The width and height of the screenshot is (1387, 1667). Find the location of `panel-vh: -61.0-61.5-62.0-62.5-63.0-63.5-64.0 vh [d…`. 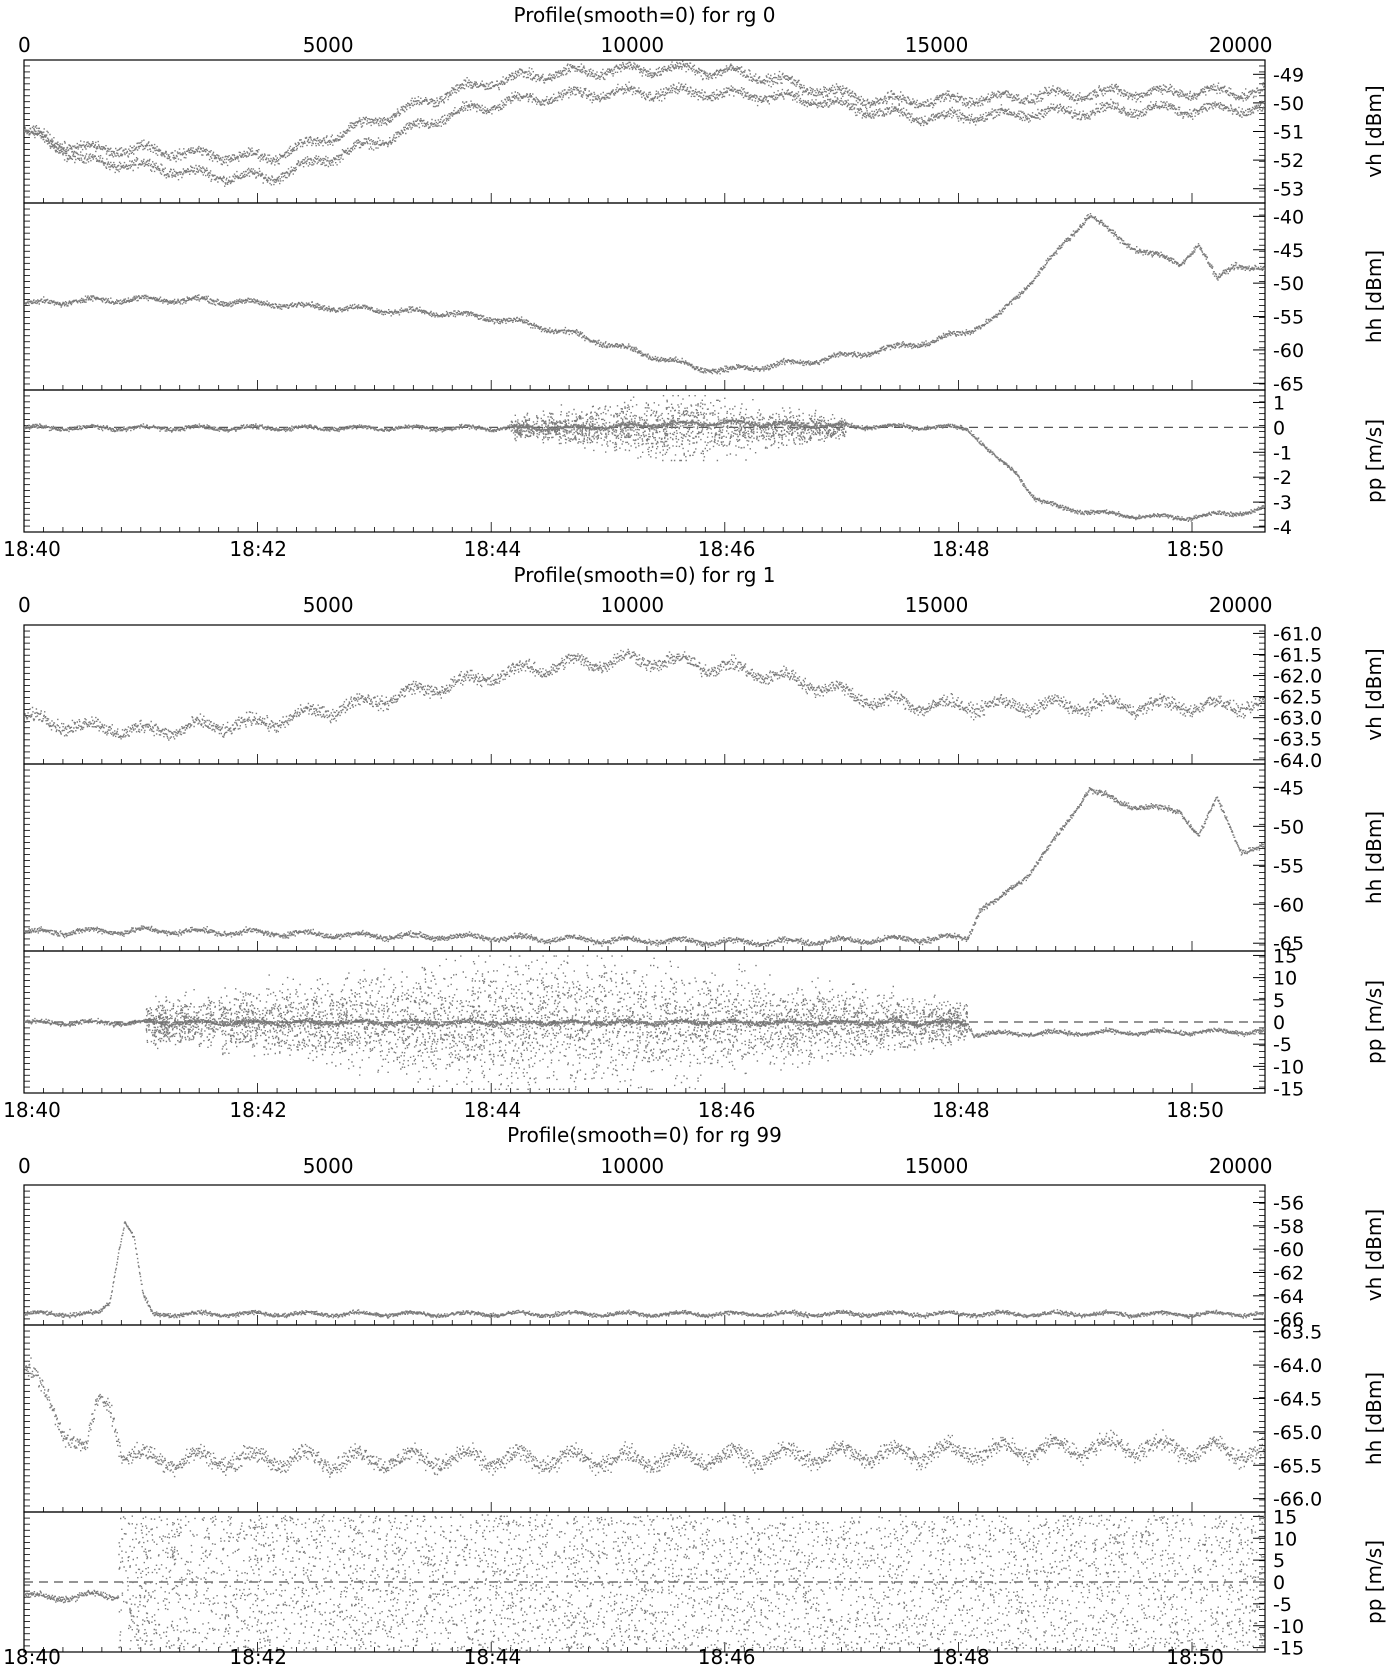

panel-vh: -61.0-61.5-62.0-62.5-63.0-63.5-64.0 vh [d… is located at coordinates (704, 697).